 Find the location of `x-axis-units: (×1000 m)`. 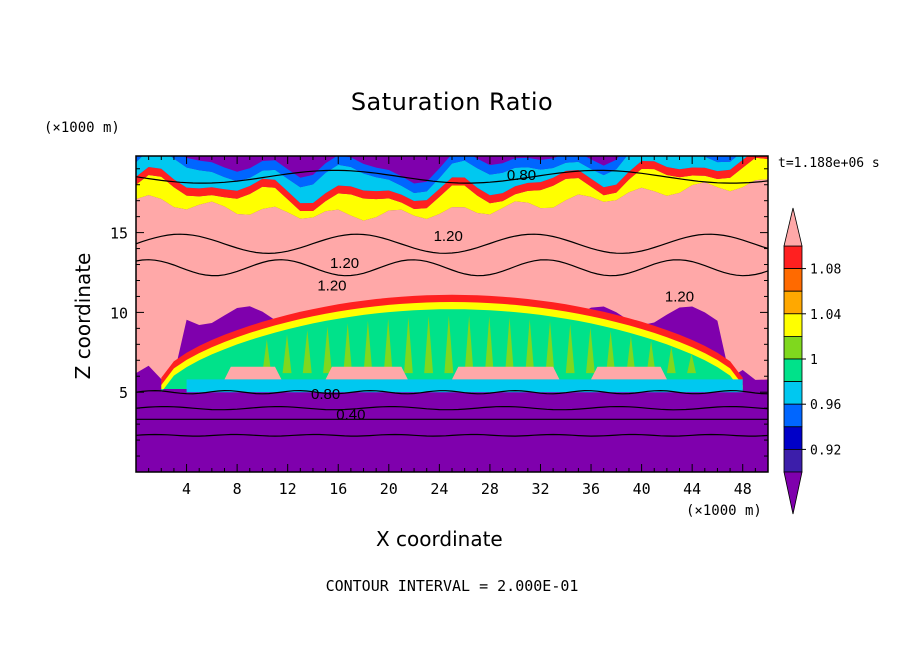

x-axis-units: (×1000 m) is located at coordinates (724, 511).